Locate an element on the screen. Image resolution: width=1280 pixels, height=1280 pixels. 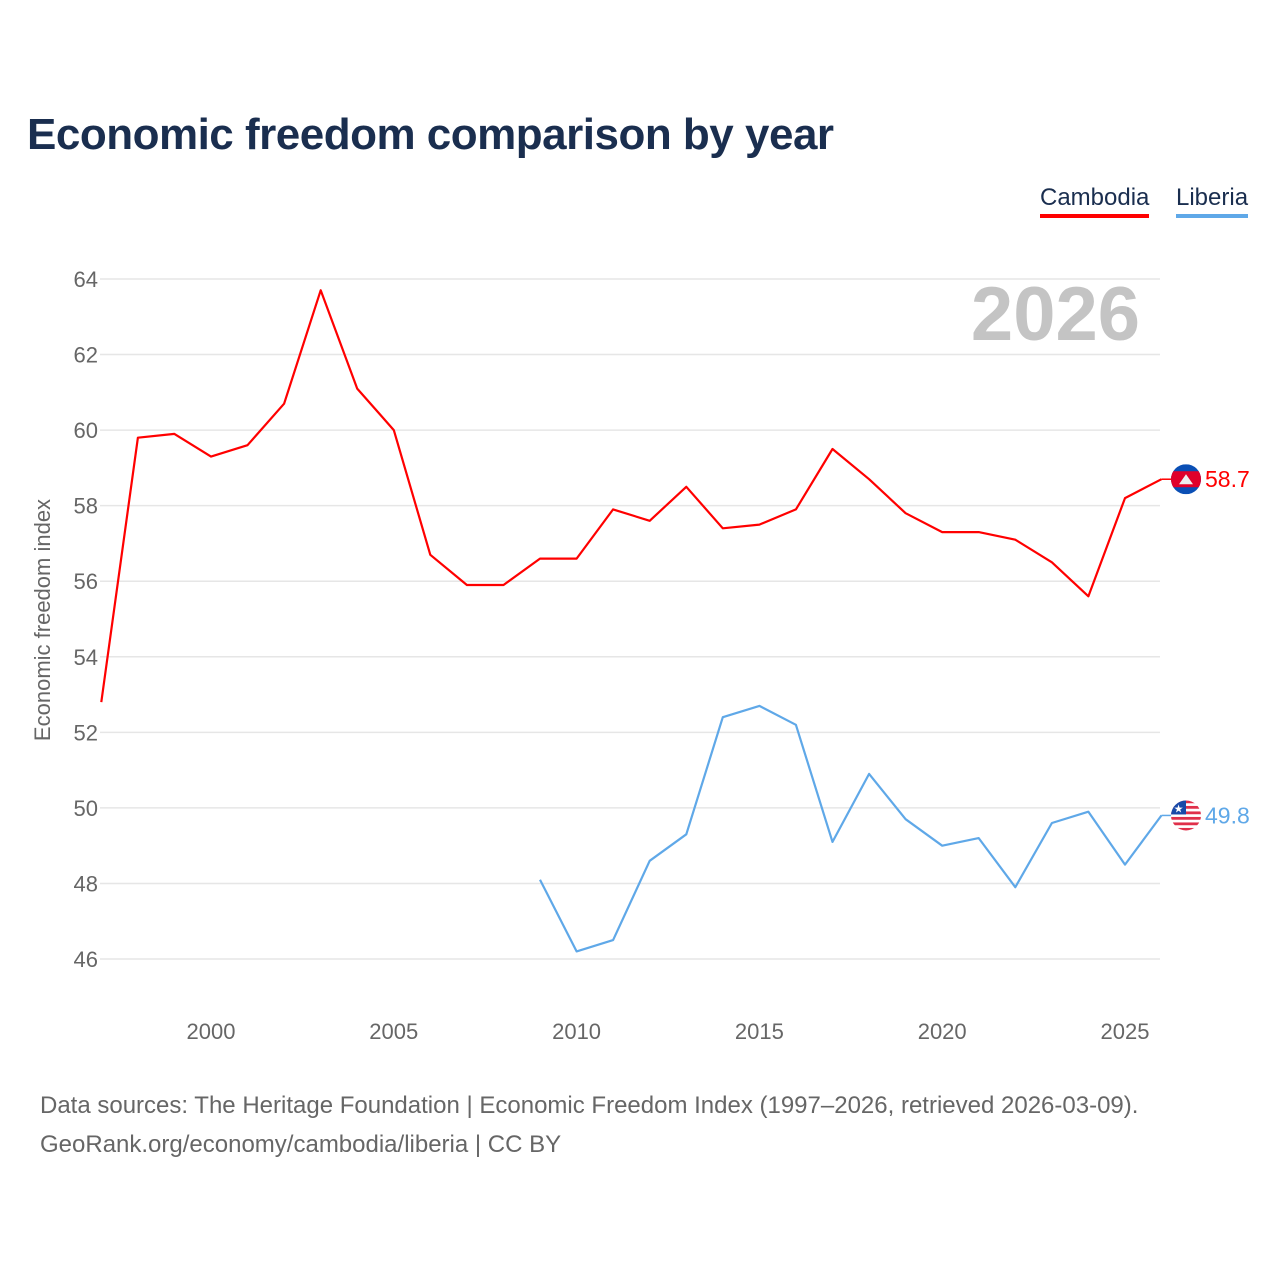
y-tick-label: 62 is located at coordinates (86, 355).